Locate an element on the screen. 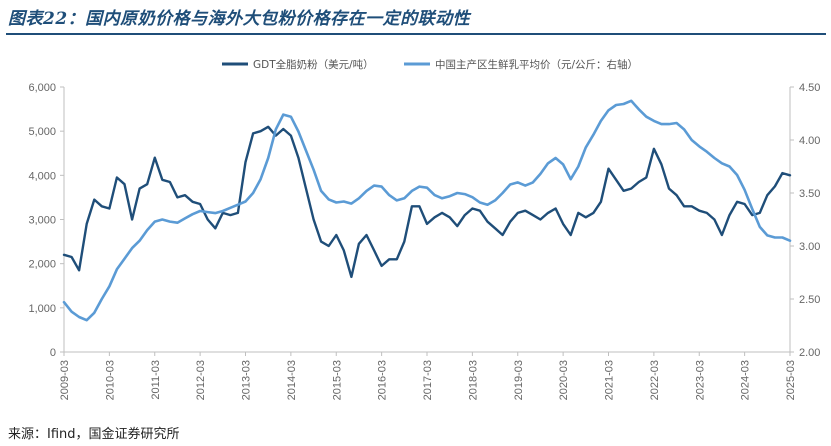 Image resolution: width=831 pixels, height=446 pixels. x-tick-label: 2023-03 is located at coordinates (700, 380).